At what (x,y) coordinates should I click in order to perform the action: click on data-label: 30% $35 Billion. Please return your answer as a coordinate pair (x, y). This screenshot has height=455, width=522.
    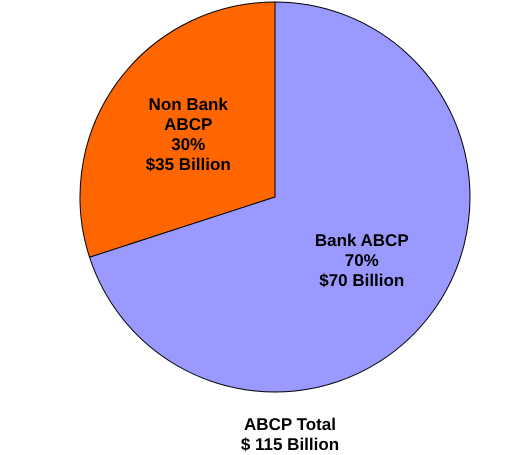
    Looking at the image, I should click on (188, 154).